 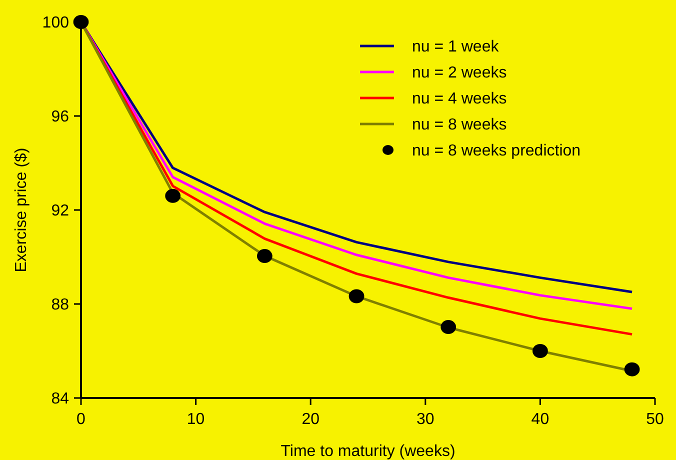 What do you see at coordinates (459, 99) in the screenshot?
I see `legend-label: nu = 4 weeks` at bounding box center [459, 99].